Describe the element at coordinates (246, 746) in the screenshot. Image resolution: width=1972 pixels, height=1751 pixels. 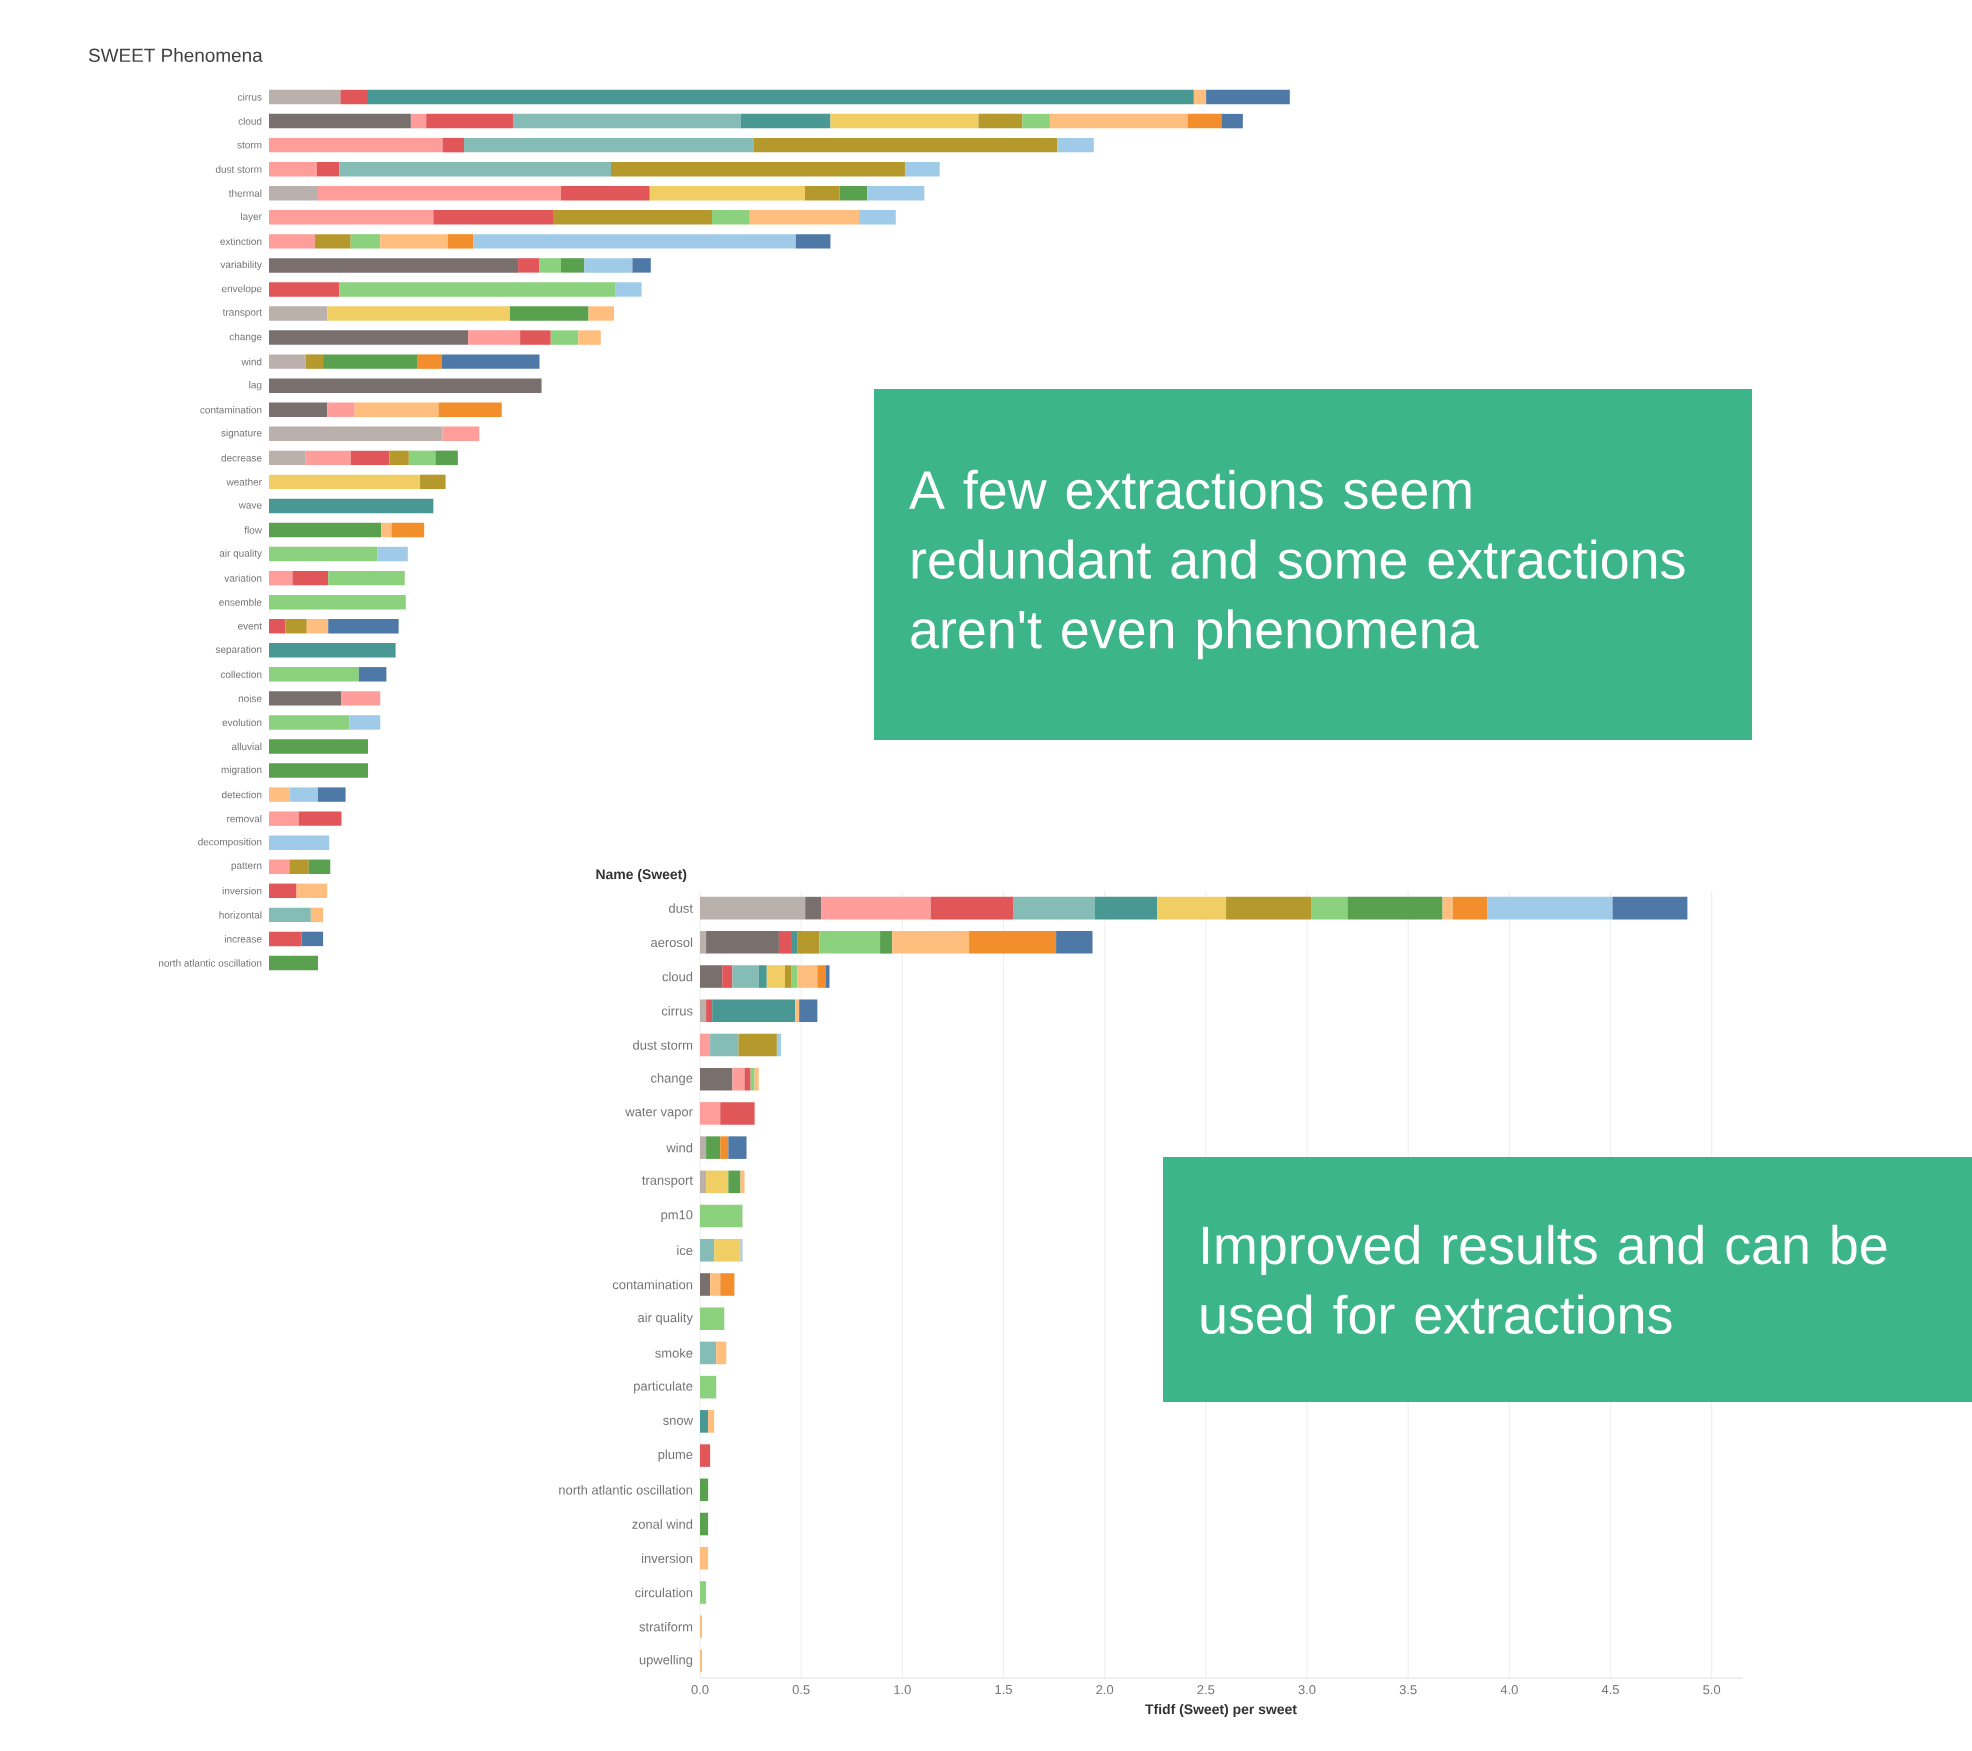
I see `y-tick-label: alluvial` at that location.